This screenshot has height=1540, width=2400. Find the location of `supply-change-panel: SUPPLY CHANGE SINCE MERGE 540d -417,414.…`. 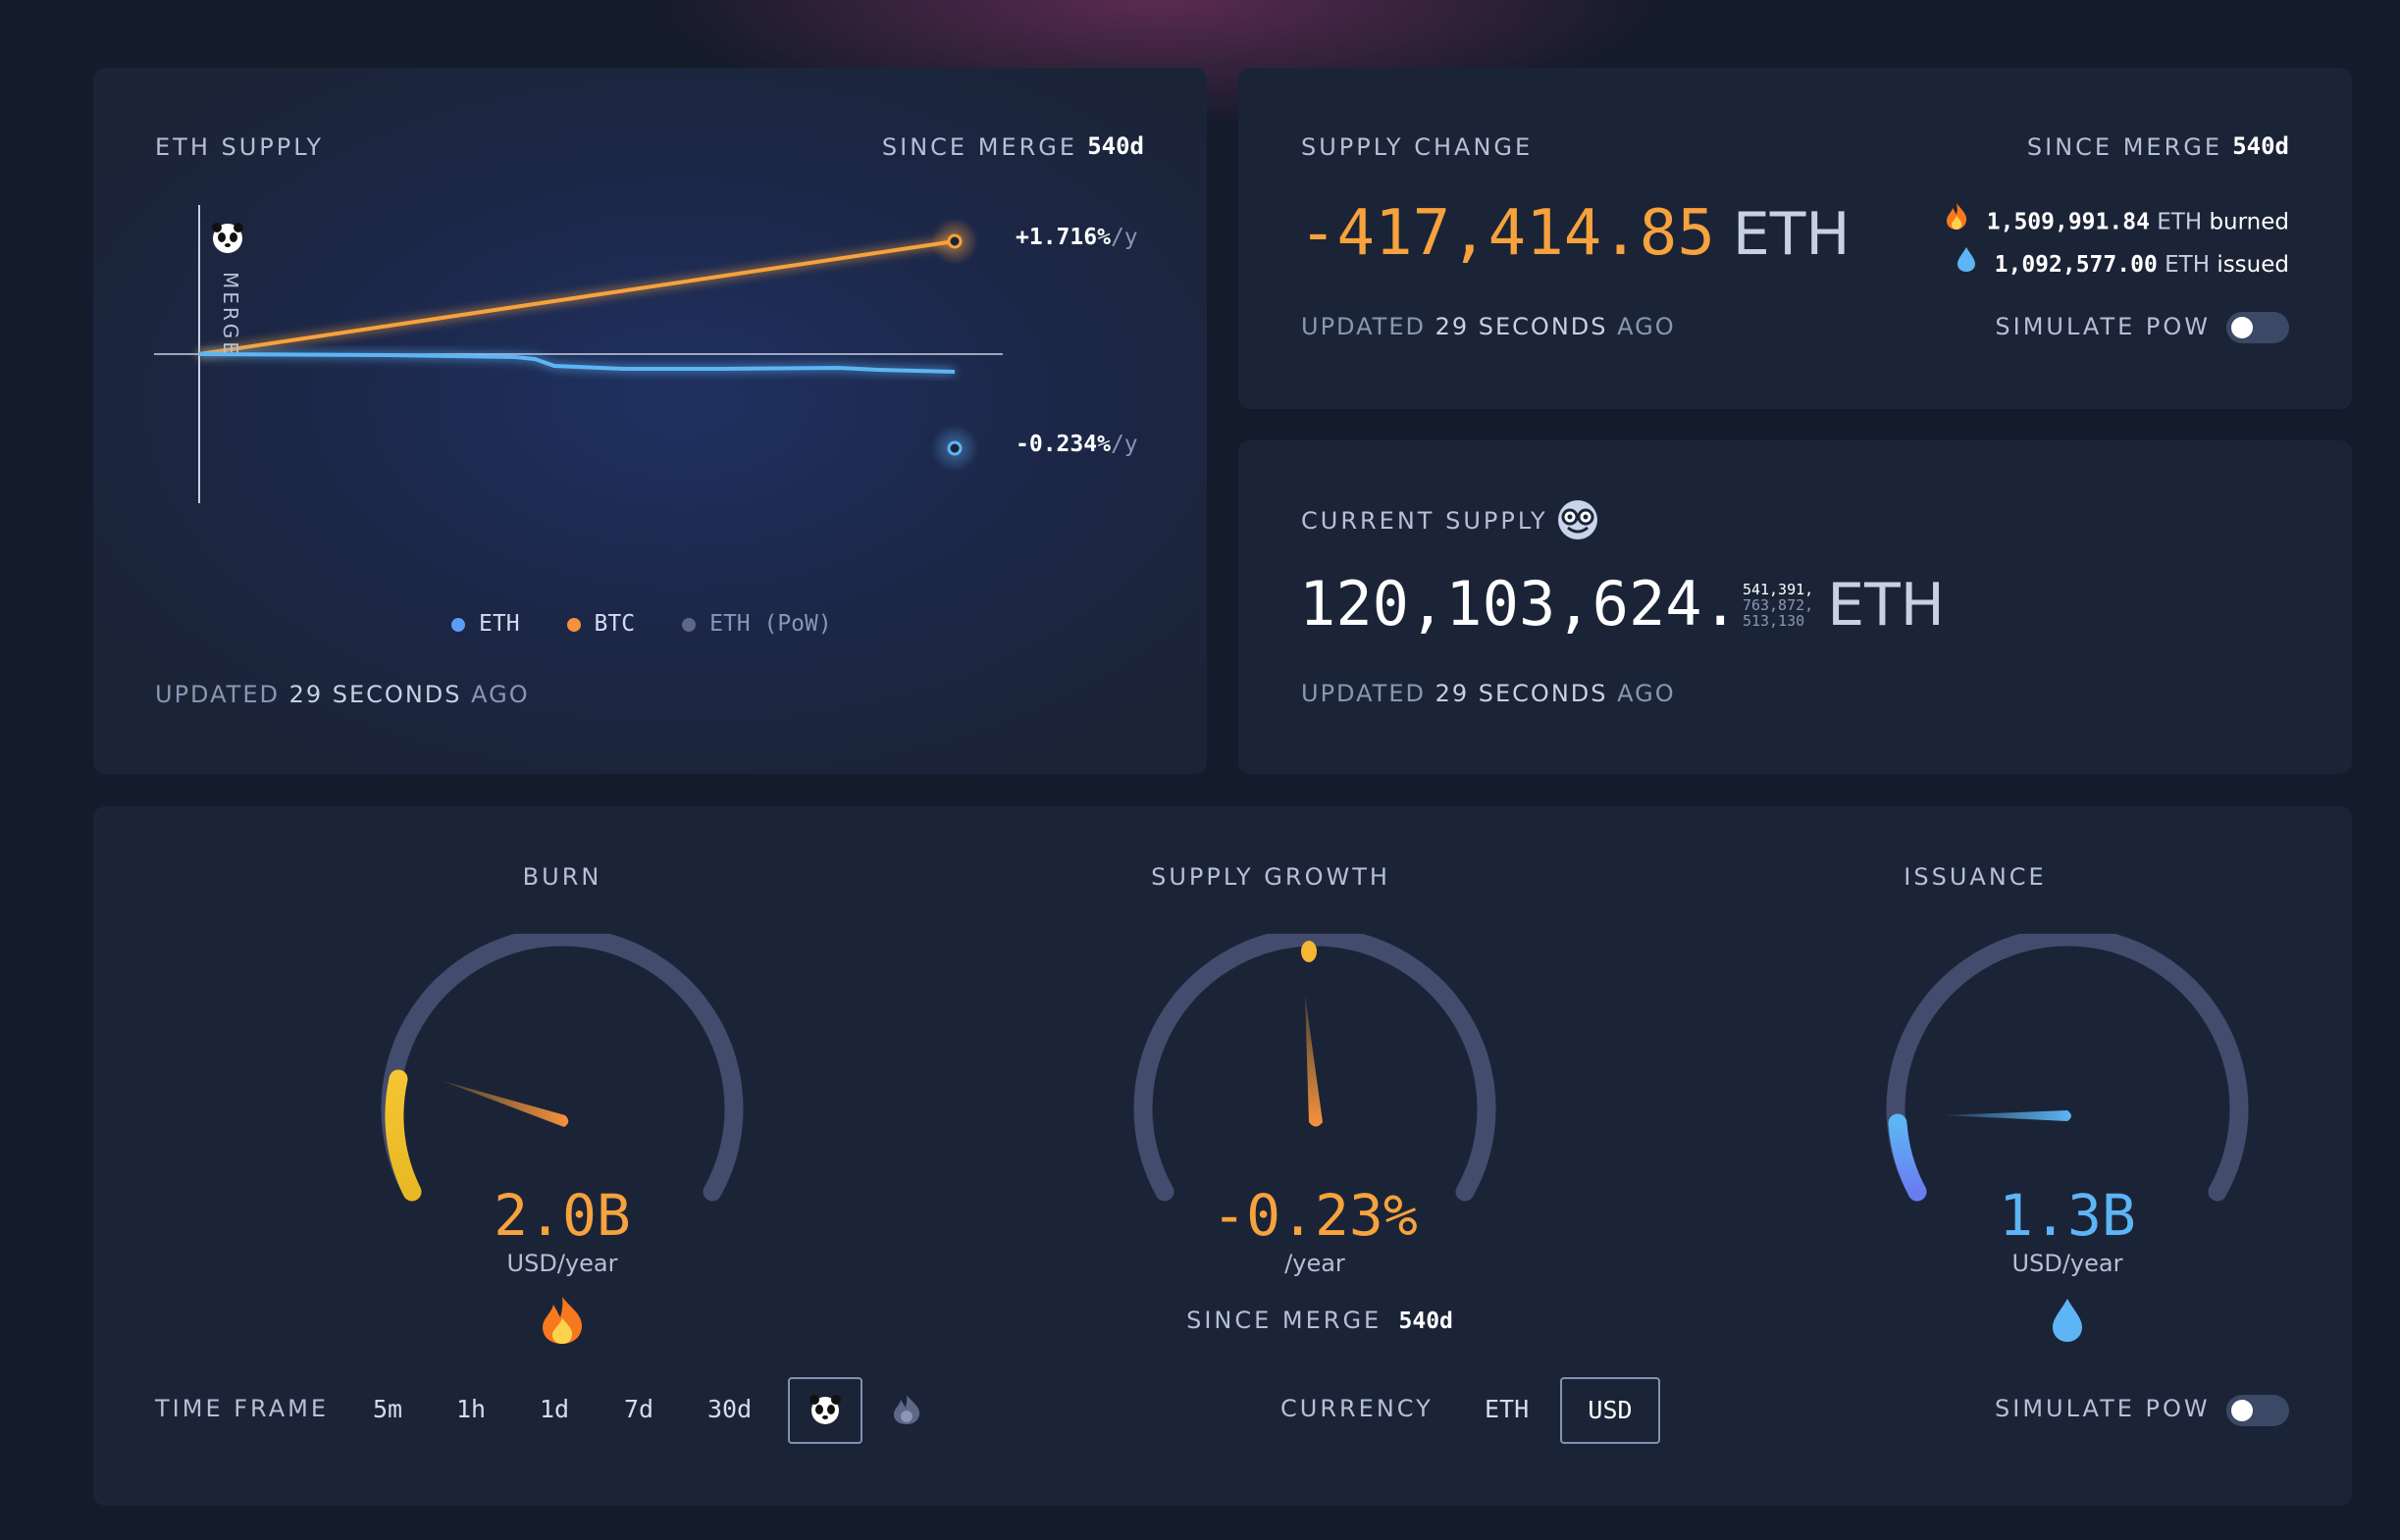

supply-change-panel: SUPPLY CHANGE SINCE MERGE 540d -417,414.… is located at coordinates (1795, 238).